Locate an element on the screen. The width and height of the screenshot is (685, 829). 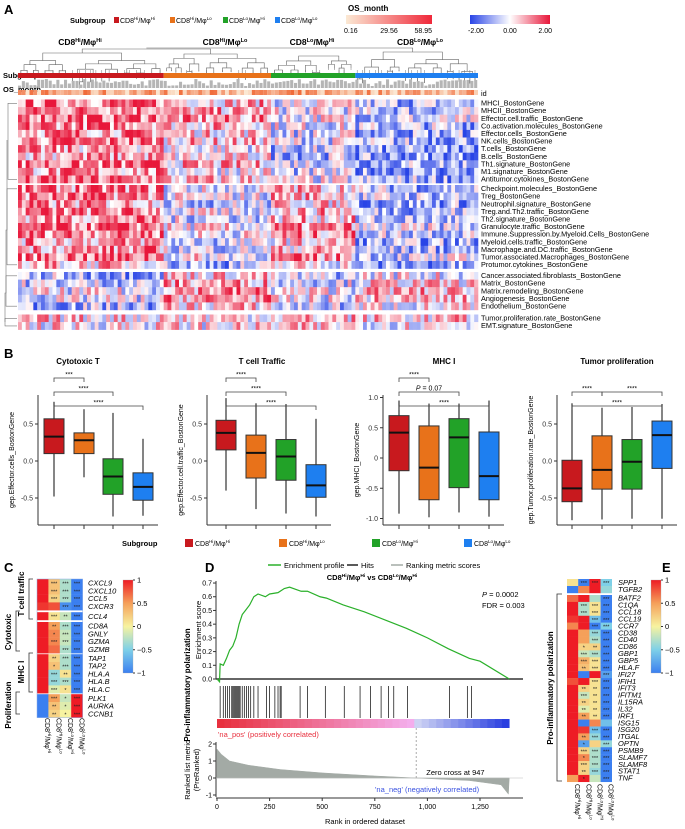
box is located at coordinates (429, 463).